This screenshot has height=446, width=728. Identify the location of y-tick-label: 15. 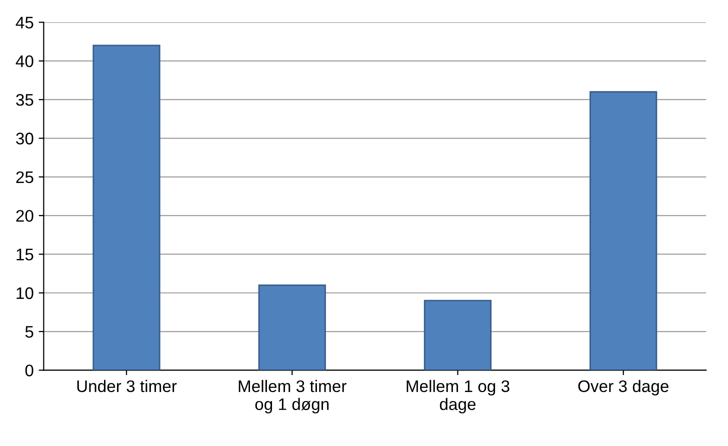
(25, 254).